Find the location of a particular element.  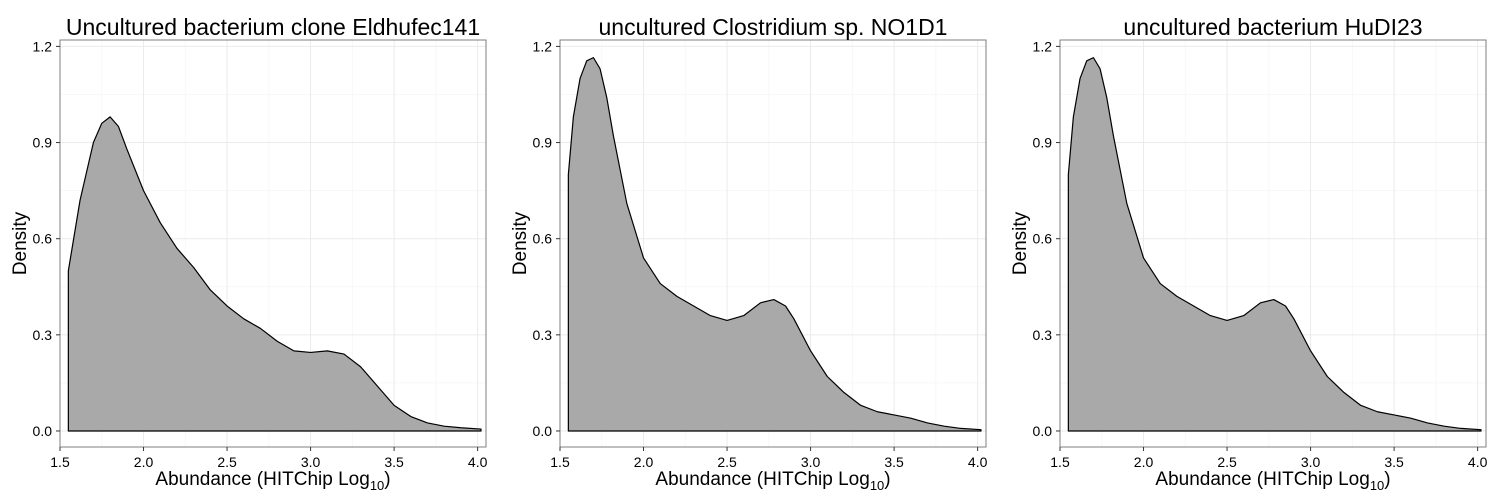

chart-title: uncultured bacterium HuDI23 is located at coordinates (1272, 27).